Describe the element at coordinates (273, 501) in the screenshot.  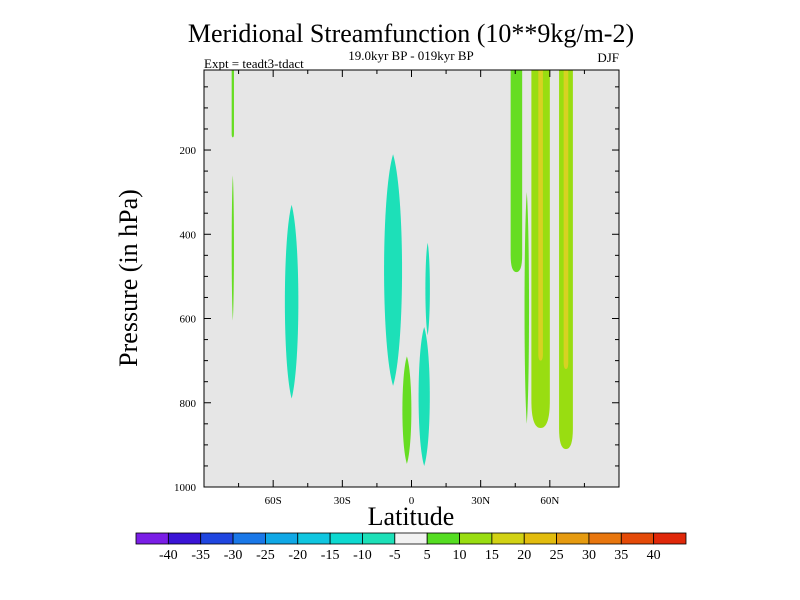
I see `x-tick-label: 60S` at that location.